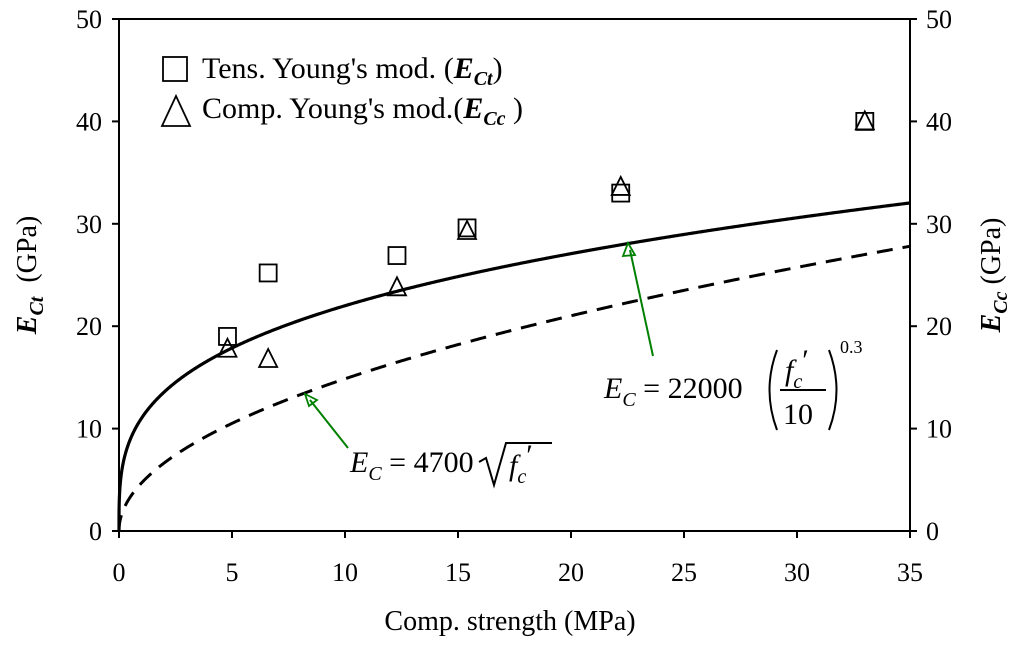 This screenshot has width=1024, height=645. Describe the element at coordinates (427, 440) in the screenshot. I see `equation-aci: EC = 4700 fc′` at that location.